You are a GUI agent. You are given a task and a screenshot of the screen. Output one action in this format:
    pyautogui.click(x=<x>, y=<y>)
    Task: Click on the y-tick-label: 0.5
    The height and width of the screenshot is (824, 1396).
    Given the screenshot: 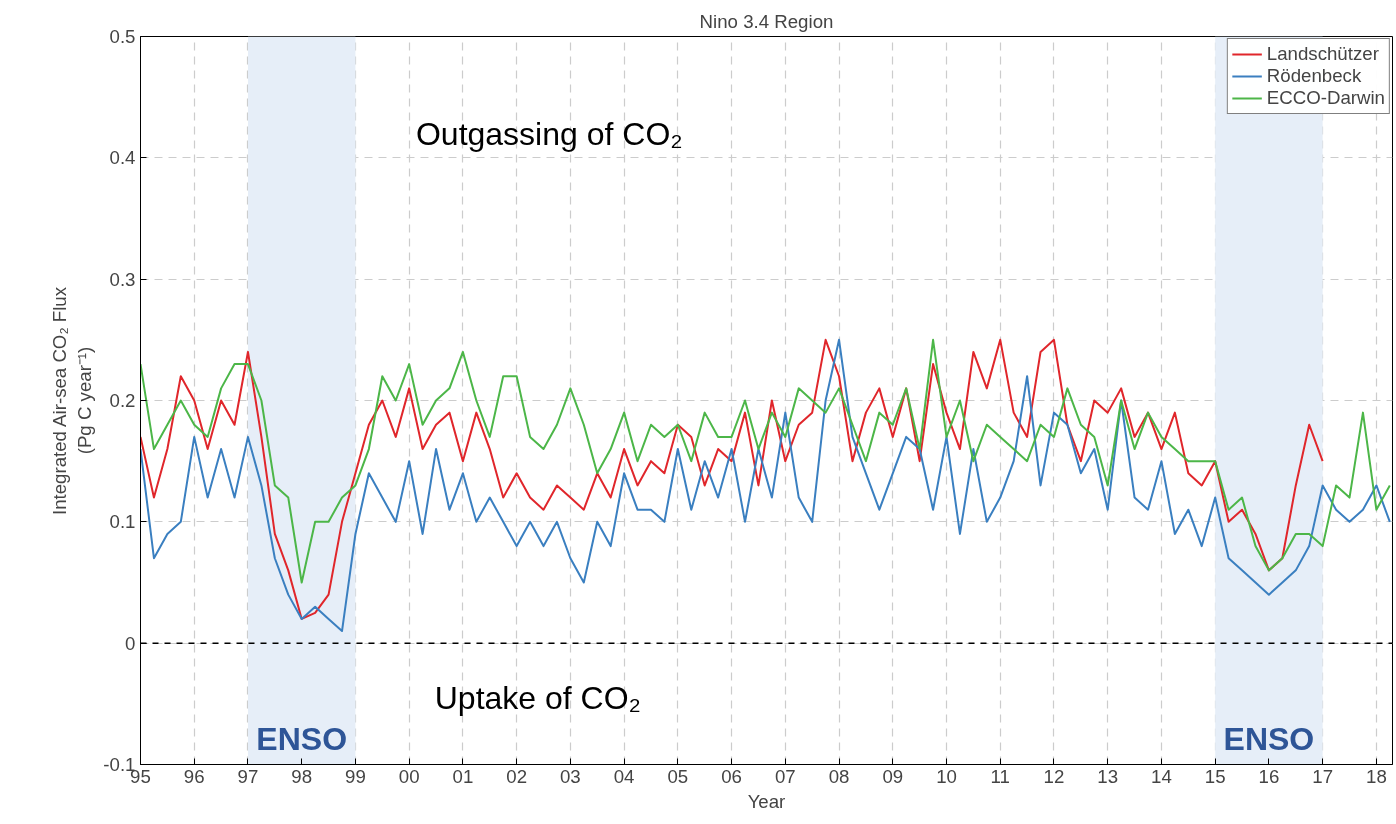 What is the action you would take?
    pyautogui.click(x=122, y=36)
    